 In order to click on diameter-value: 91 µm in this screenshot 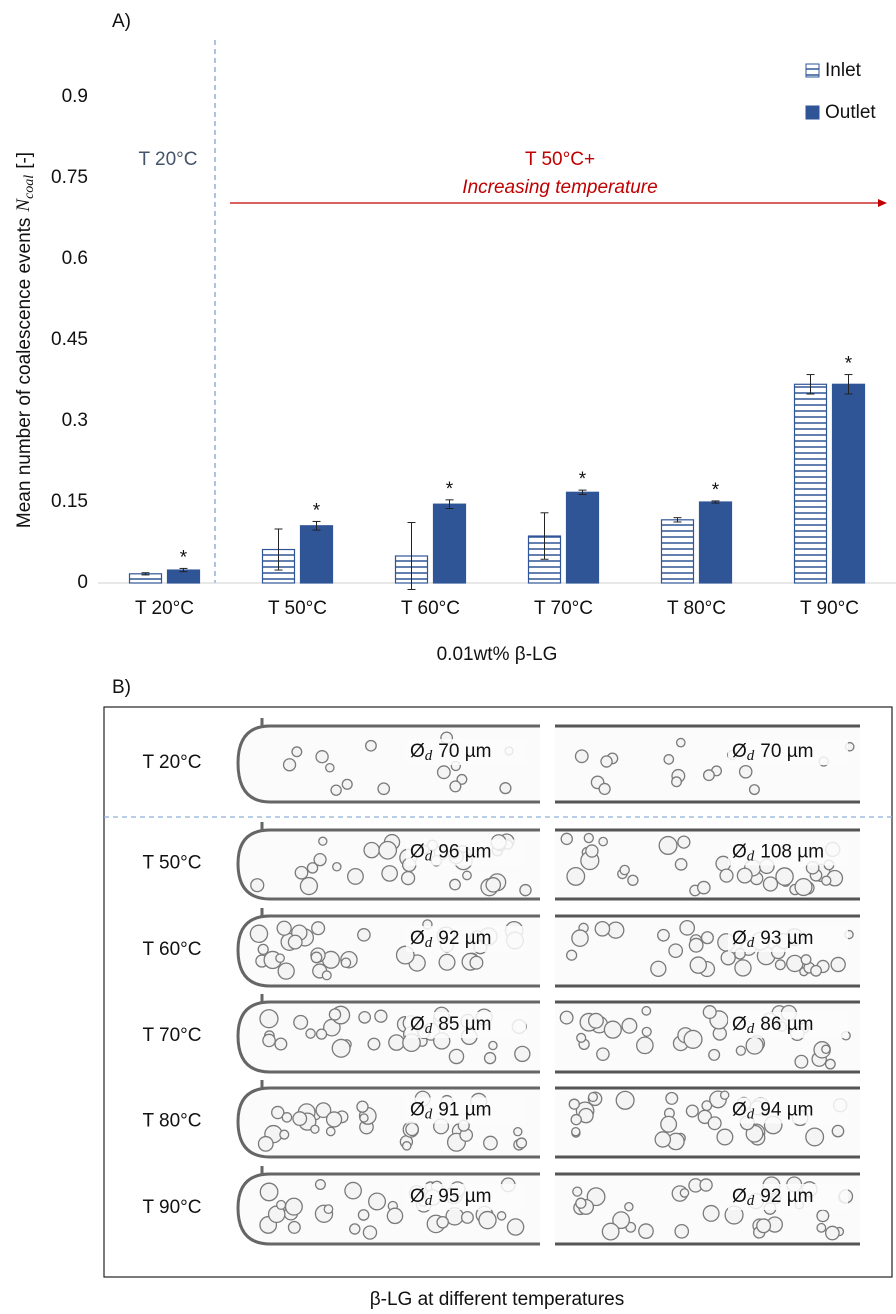, I will do `click(464, 1110)`.